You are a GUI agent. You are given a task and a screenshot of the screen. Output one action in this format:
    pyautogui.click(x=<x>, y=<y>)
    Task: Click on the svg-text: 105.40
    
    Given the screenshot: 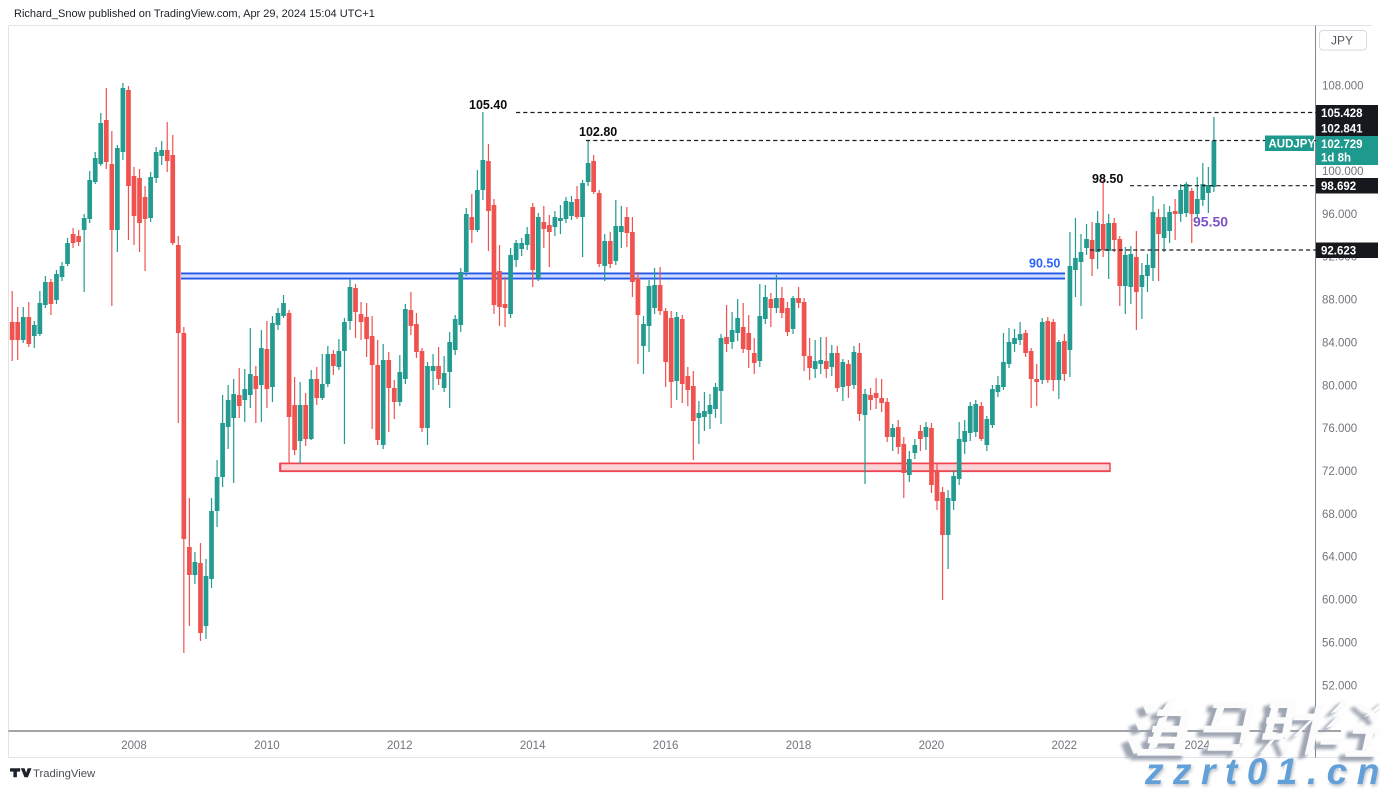 What is the action you would take?
    pyautogui.click(x=488, y=105)
    